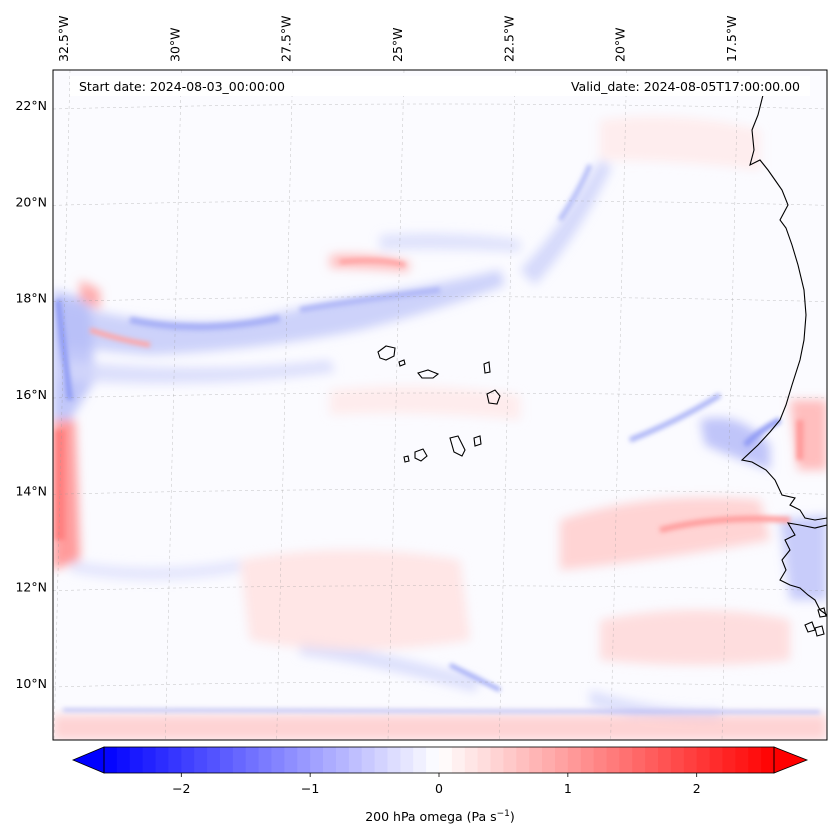 This screenshot has height=839, width=837. What do you see at coordinates (397, 44) in the screenshot?
I see `lon-label-3: 25°W` at bounding box center [397, 44].